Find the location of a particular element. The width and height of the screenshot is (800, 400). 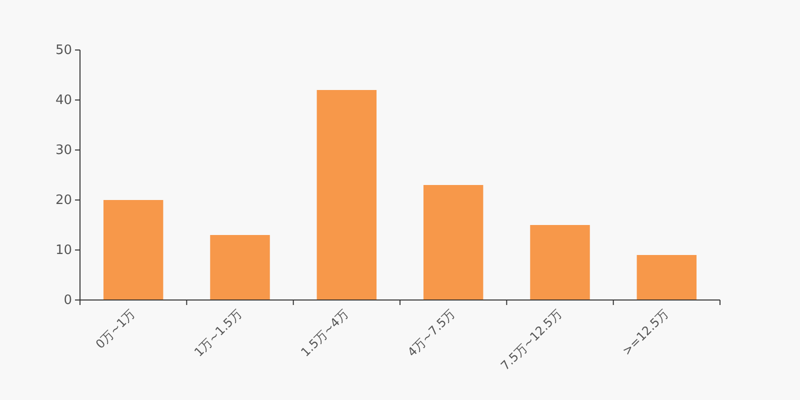

x-tick-label: 0万~1万 is located at coordinates (115, 329).